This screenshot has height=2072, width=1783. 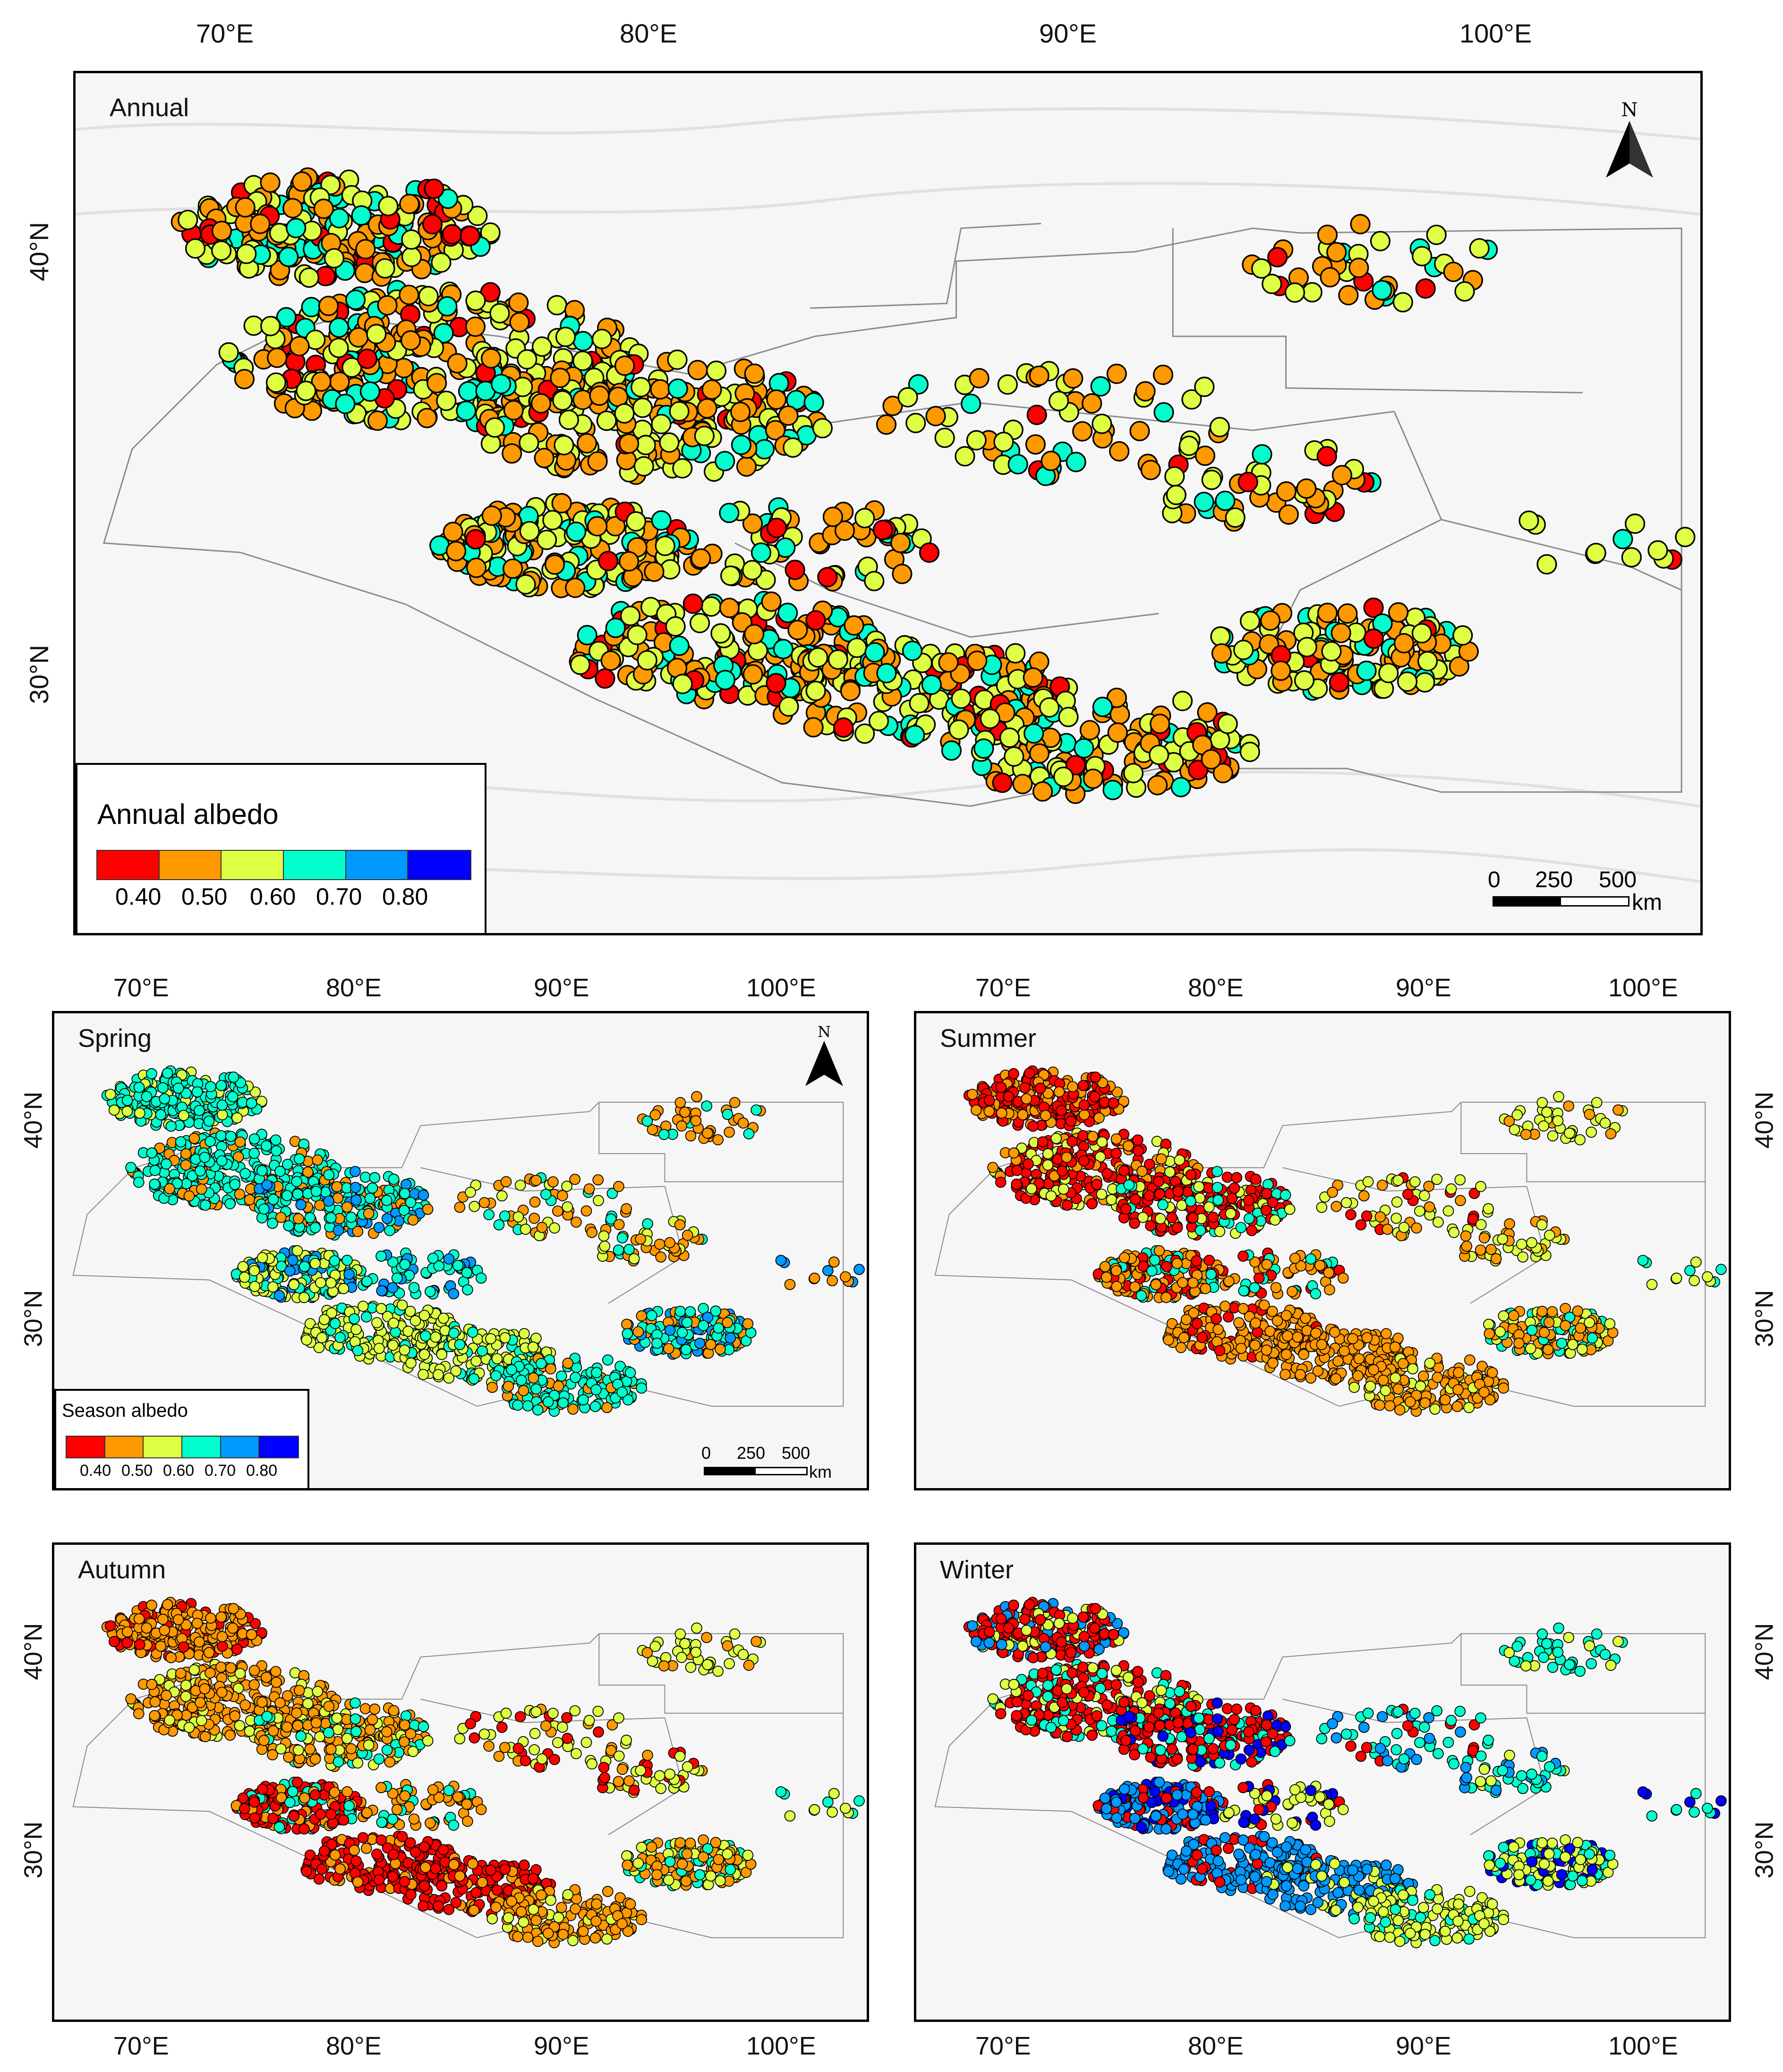 What do you see at coordinates (39, 252) in the screenshot?
I see `lat-label-40: 40°N` at bounding box center [39, 252].